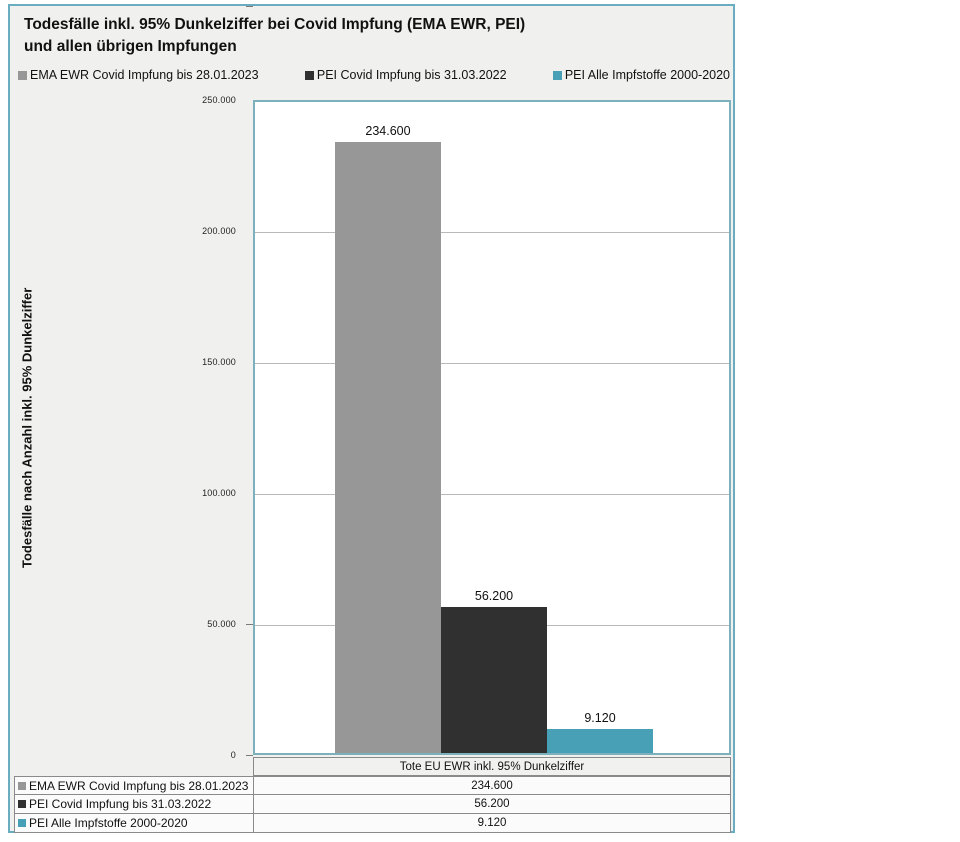 The image size is (960, 842). I want to click on x-axis-category-cell: Tote EU EWR inkl. 95% Dunkelziffer, so click(492, 766).